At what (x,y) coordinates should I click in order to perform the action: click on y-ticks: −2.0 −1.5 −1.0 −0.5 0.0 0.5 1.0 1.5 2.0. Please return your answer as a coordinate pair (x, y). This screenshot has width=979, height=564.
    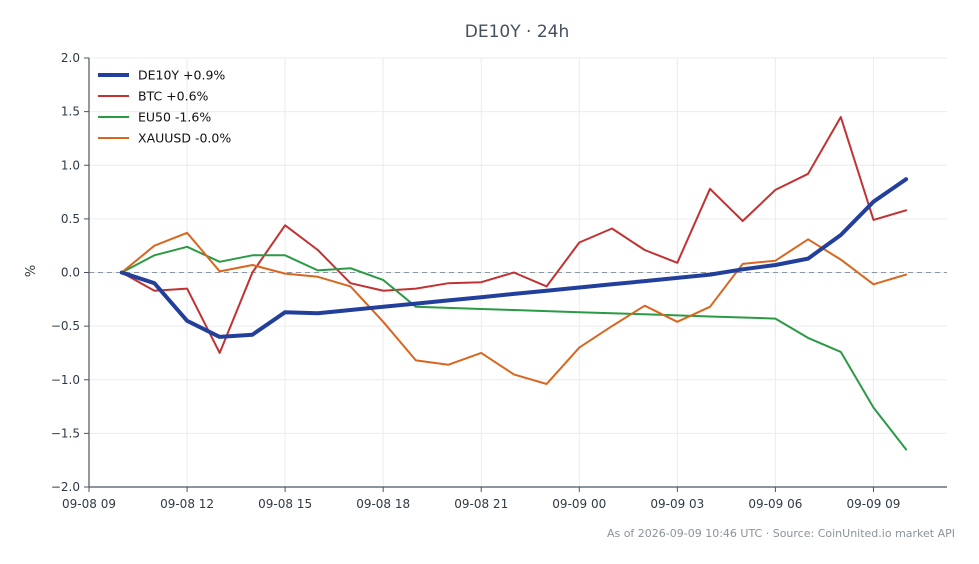
    Looking at the image, I should click on (70, 272).